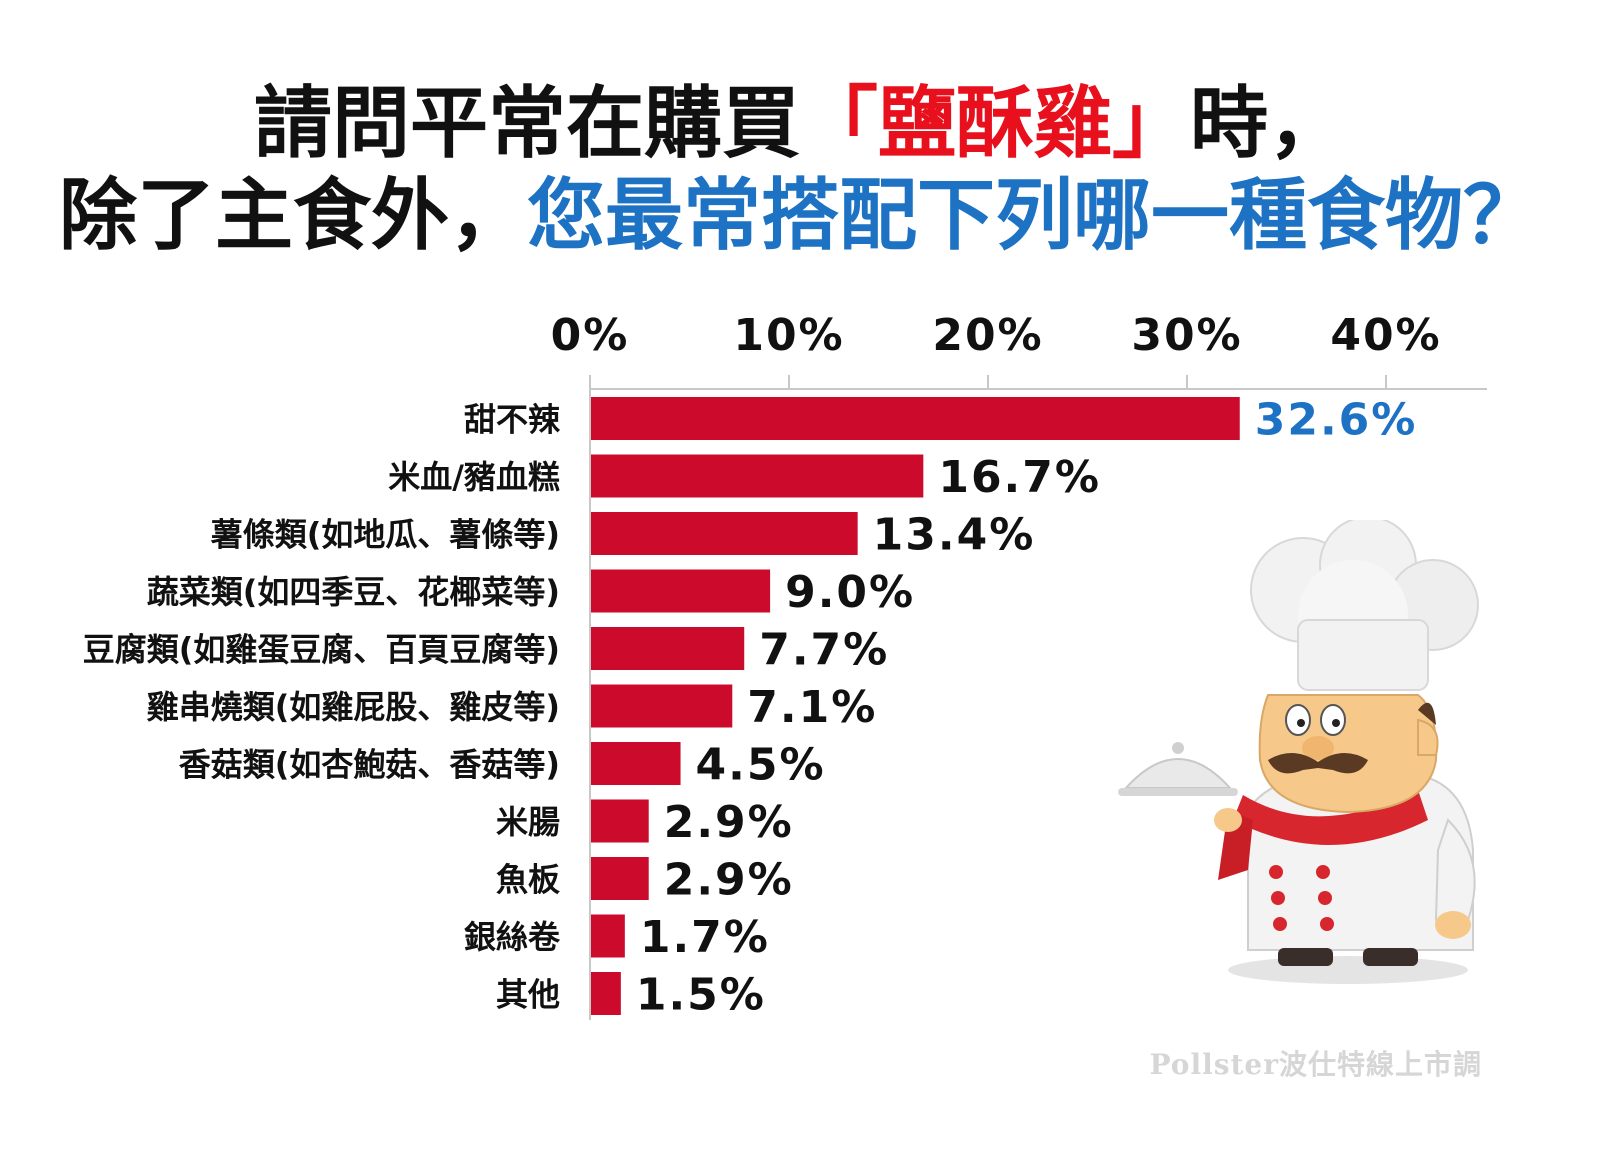 This screenshot has height=1173, width=1600. What do you see at coordinates (994, 124) in the screenshot?
I see `title-line1-highlight: 「鹽酥雞」` at bounding box center [994, 124].